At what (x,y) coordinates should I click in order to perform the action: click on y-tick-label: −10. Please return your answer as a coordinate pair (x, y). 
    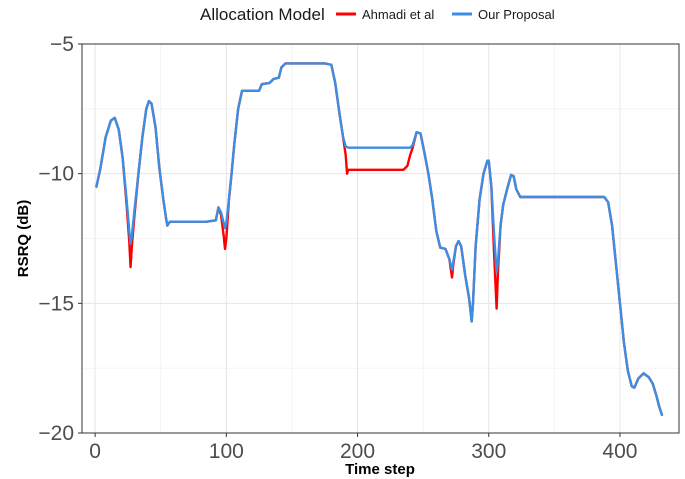
    Looking at the image, I should click on (56, 174).